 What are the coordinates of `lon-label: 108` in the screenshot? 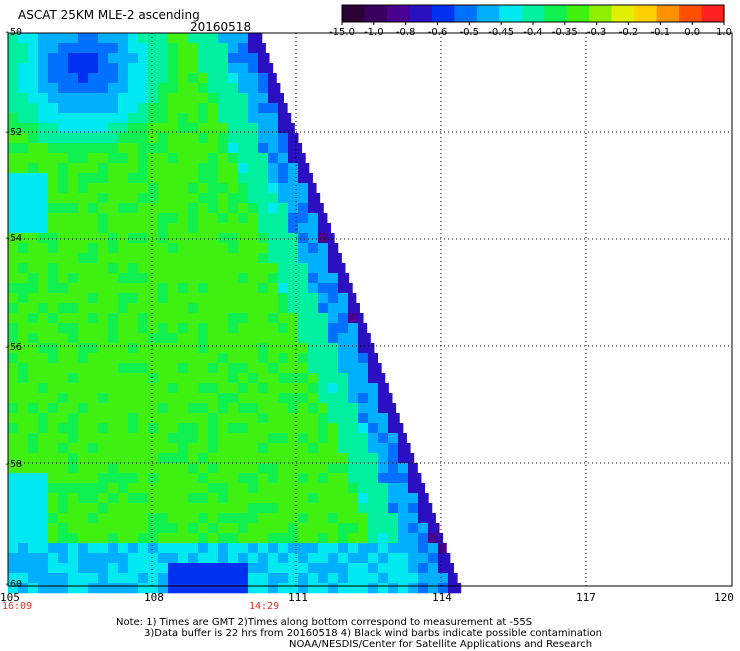 It's located at (154, 598).